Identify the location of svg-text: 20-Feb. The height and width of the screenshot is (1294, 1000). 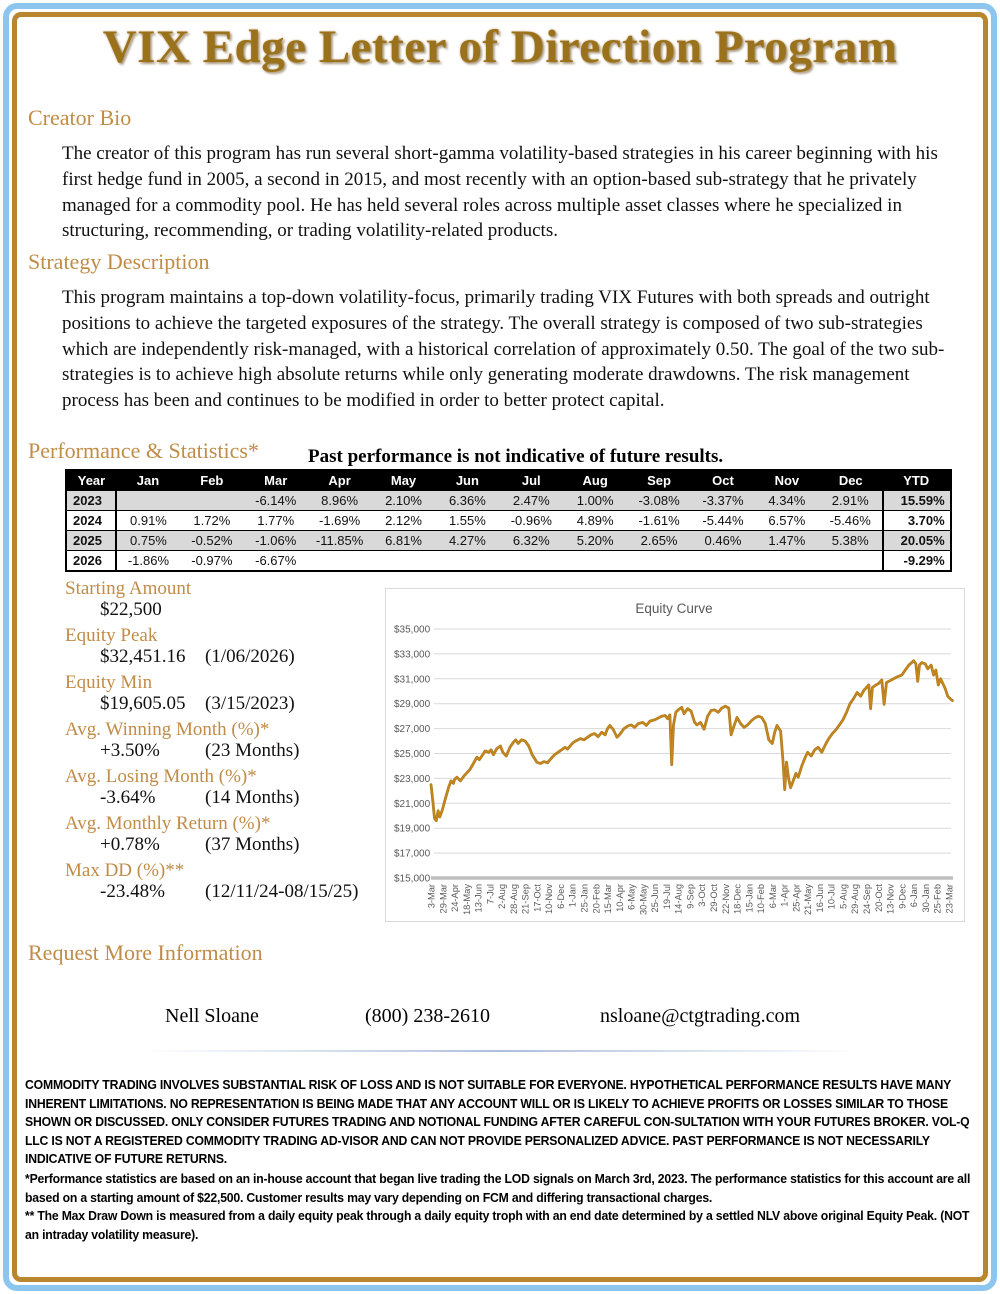
(596, 898).